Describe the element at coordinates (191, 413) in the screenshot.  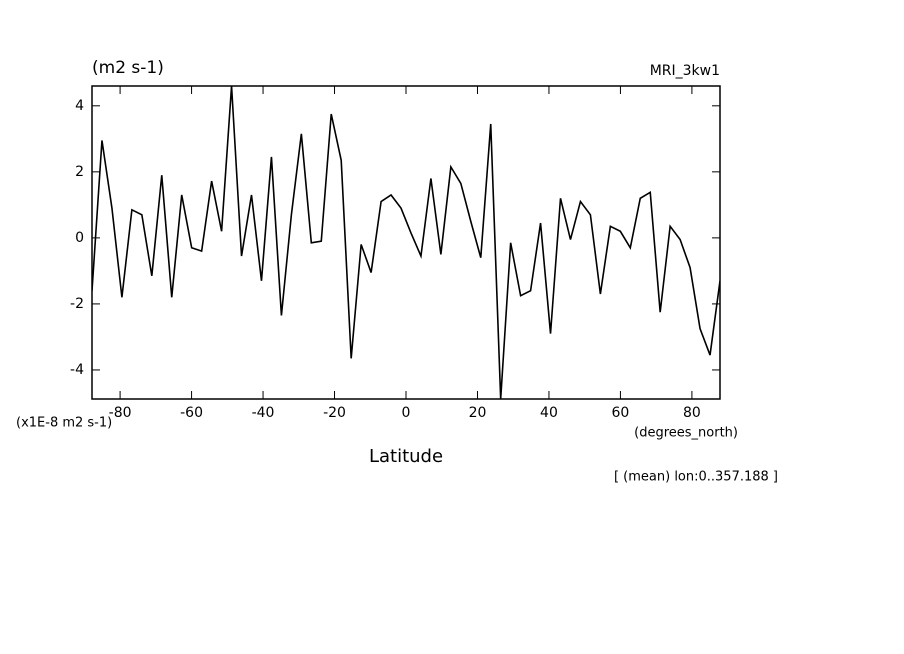
I see `x-tick-label: -60` at that location.